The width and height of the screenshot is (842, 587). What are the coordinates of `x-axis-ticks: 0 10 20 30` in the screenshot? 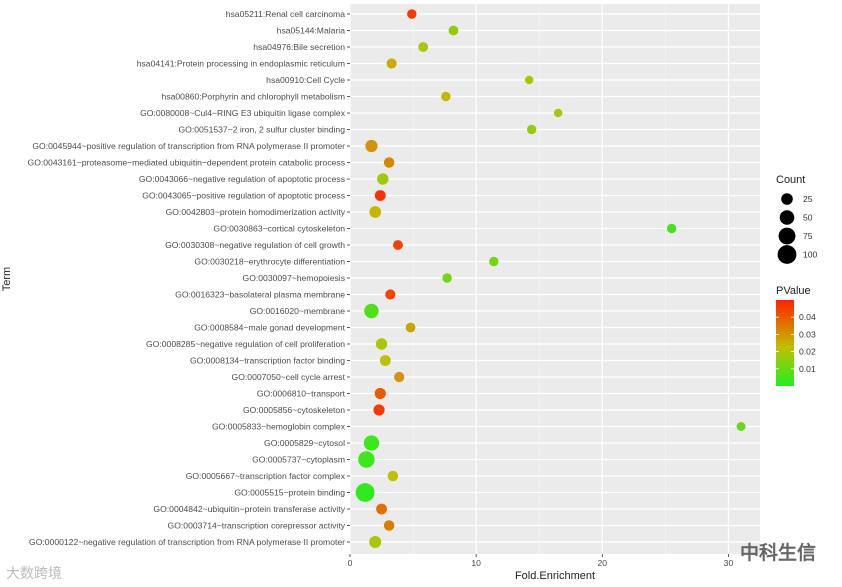 It's located at (541, 561).